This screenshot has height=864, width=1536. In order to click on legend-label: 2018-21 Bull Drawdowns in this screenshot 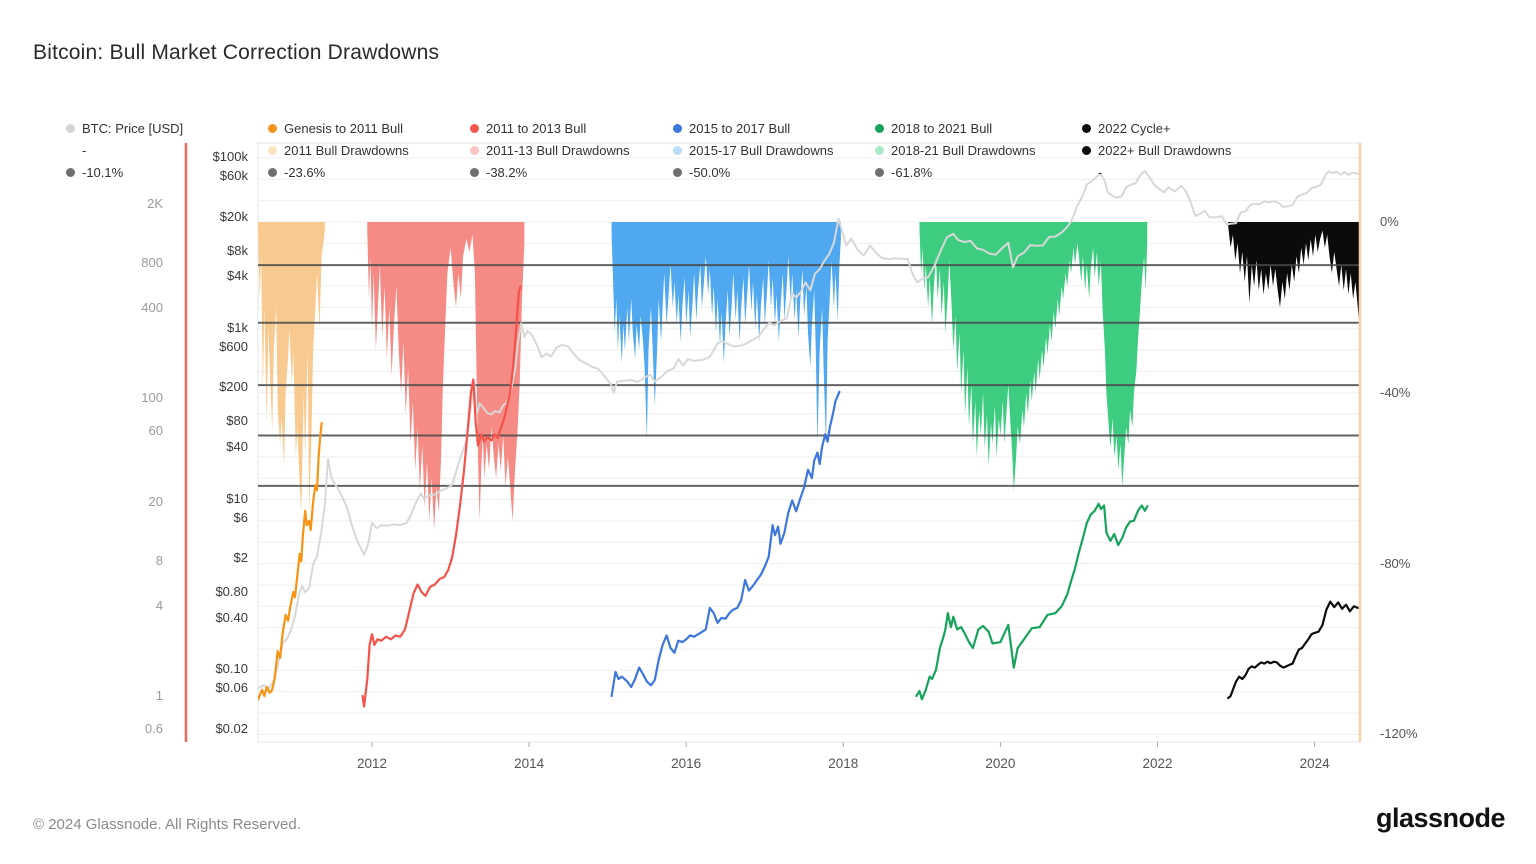, I will do `click(963, 150)`.